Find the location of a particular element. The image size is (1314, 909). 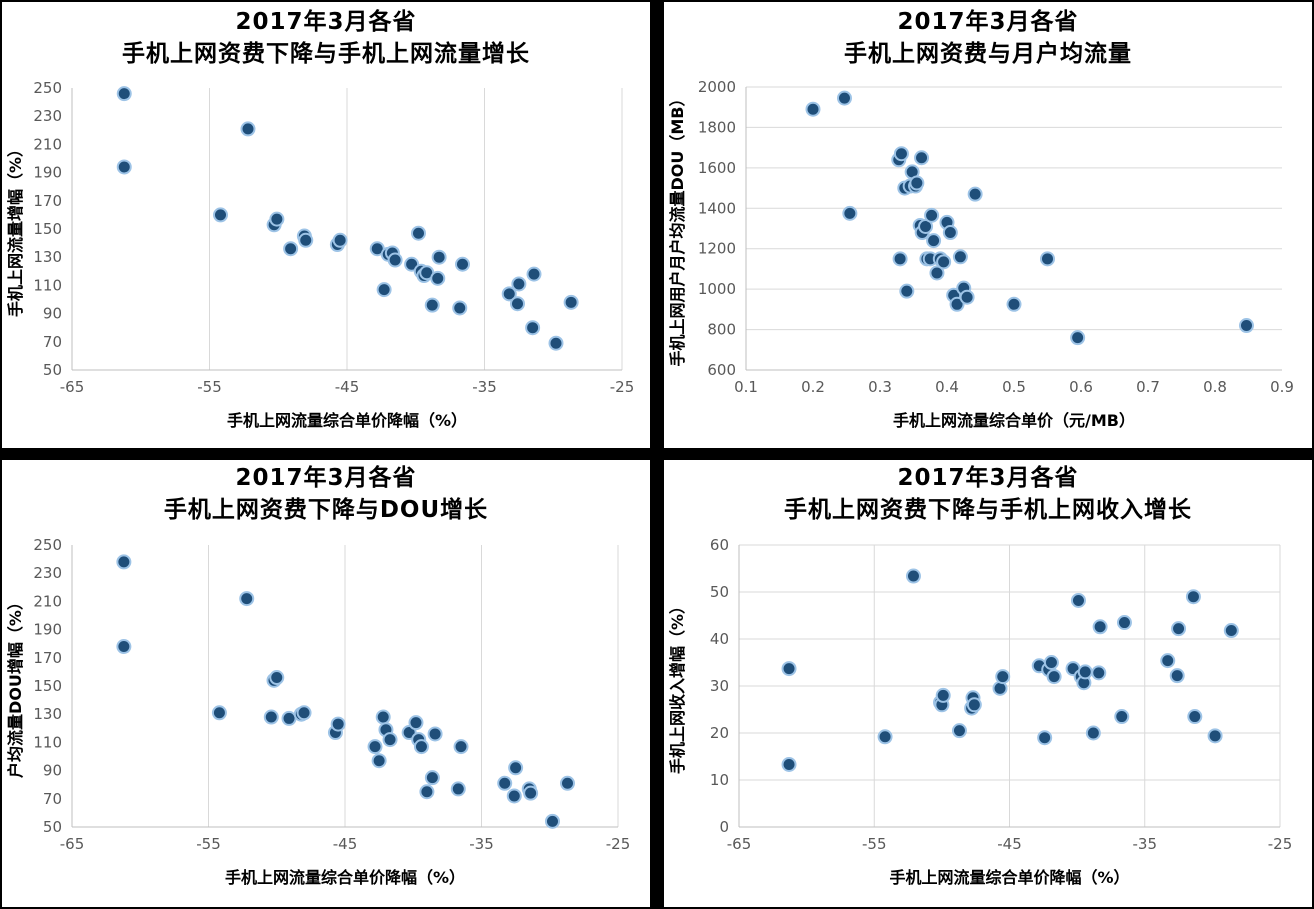

chart-subtitle: 手机上网资费下降与手机上网流量增长 is located at coordinates (326, 54).